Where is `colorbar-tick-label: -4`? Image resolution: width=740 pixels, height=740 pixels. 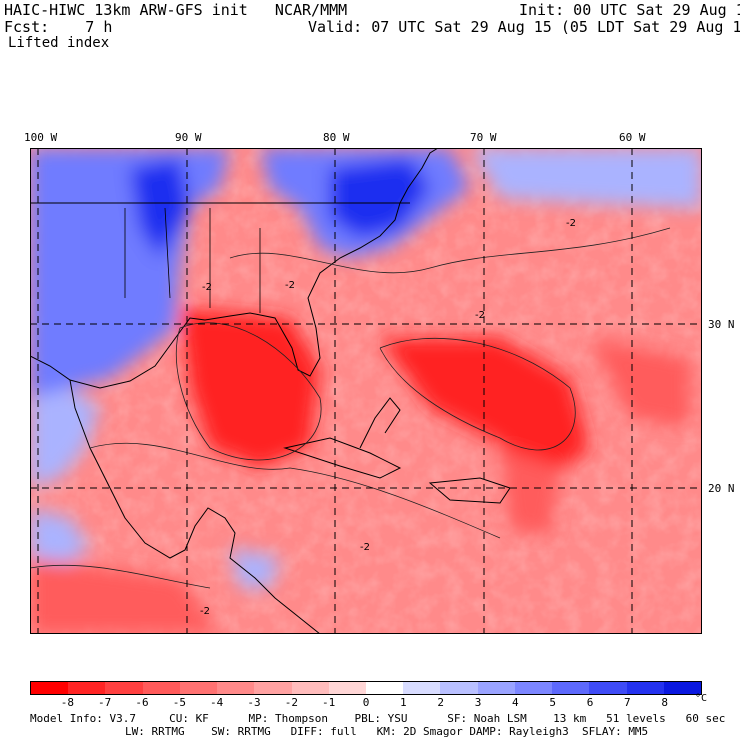
colorbar-tick-label: -4 is located at coordinates (217, 702).